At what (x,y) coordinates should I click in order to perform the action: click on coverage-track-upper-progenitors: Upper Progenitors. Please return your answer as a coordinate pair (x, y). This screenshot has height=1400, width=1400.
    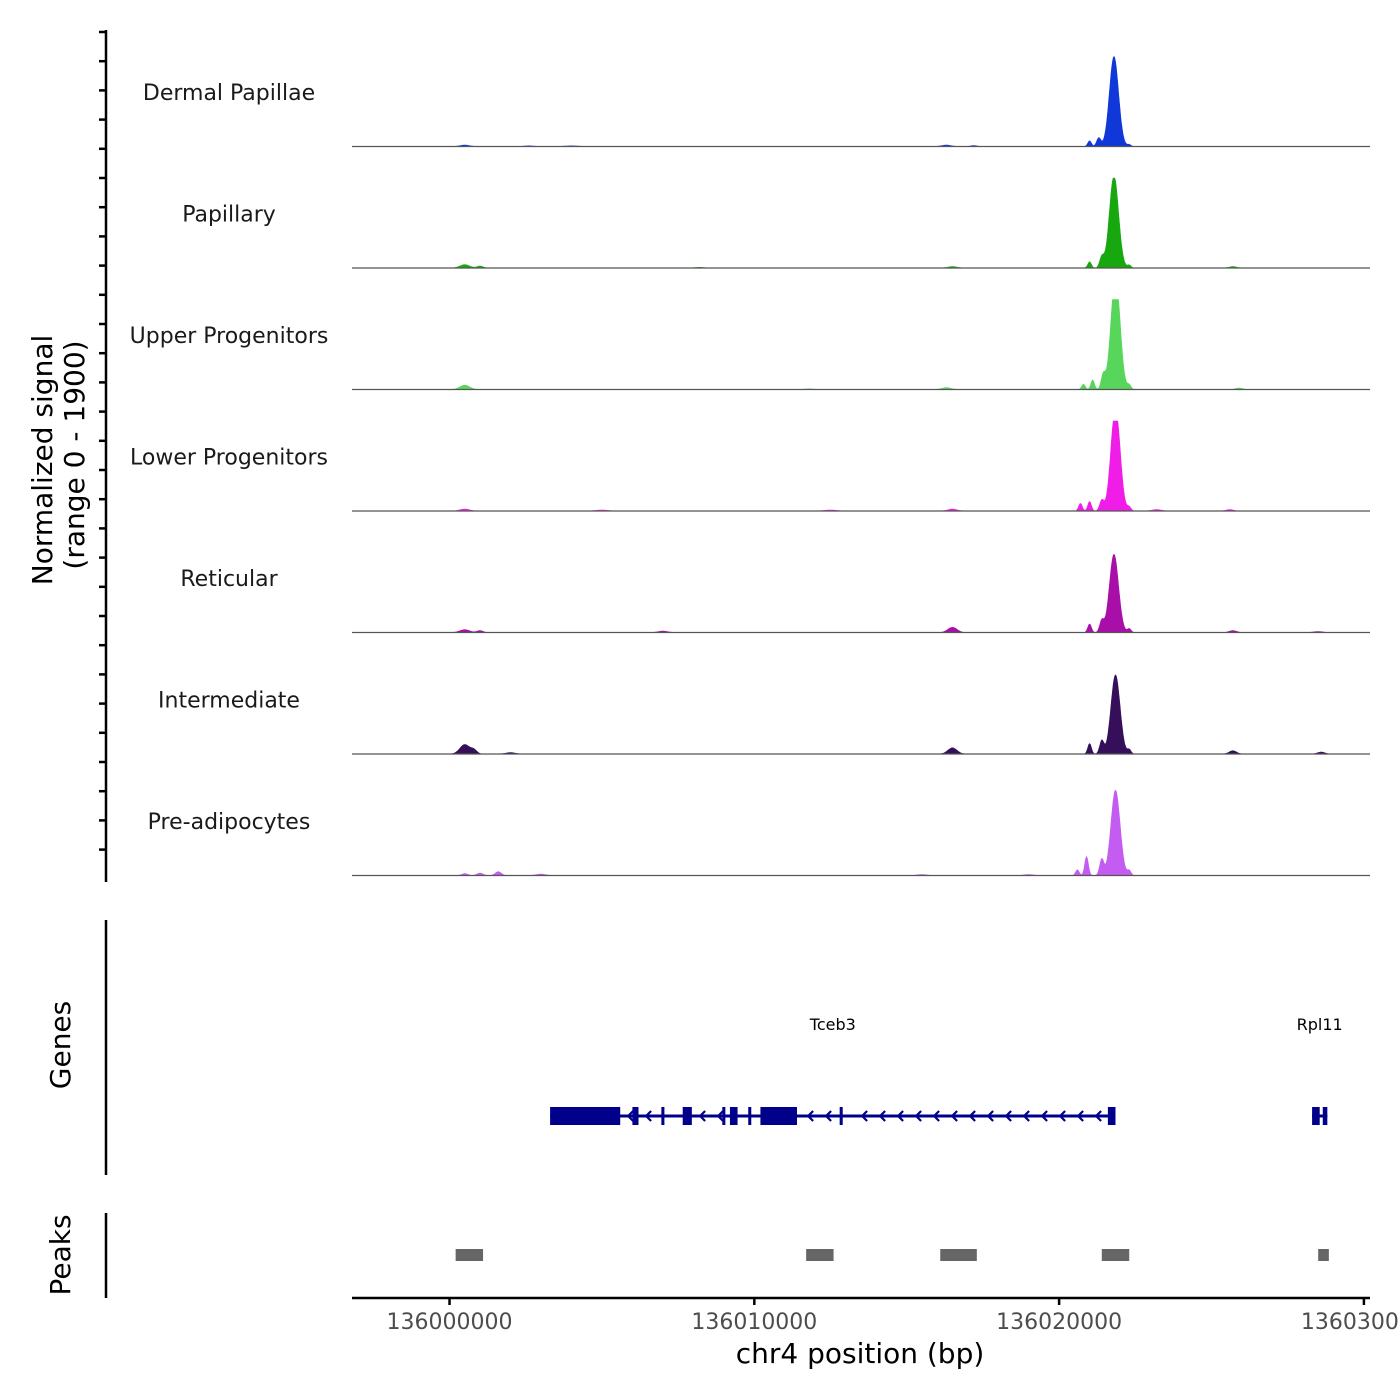
    Looking at the image, I should click on (750, 345).